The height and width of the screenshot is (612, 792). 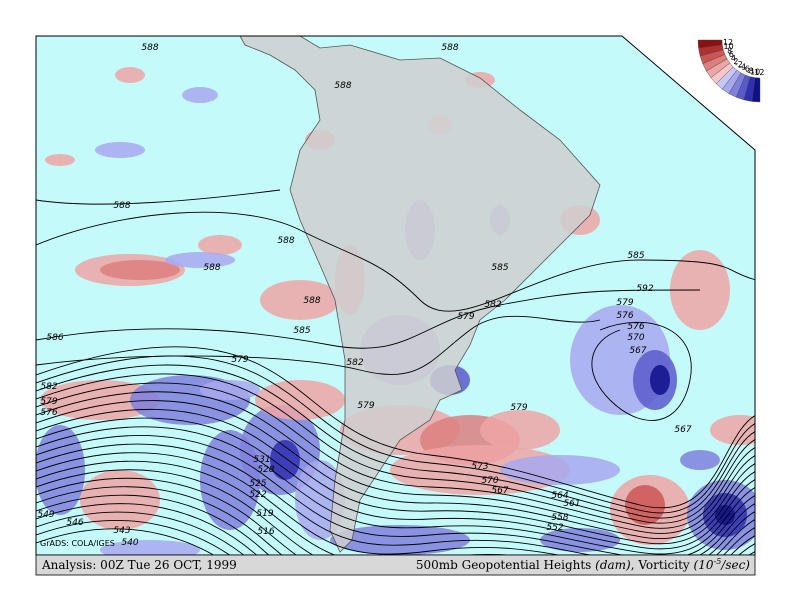 What do you see at coordinates (264, 514) in the screenshot?
I see `contour-label: 519` at bounding box center [264, 514].